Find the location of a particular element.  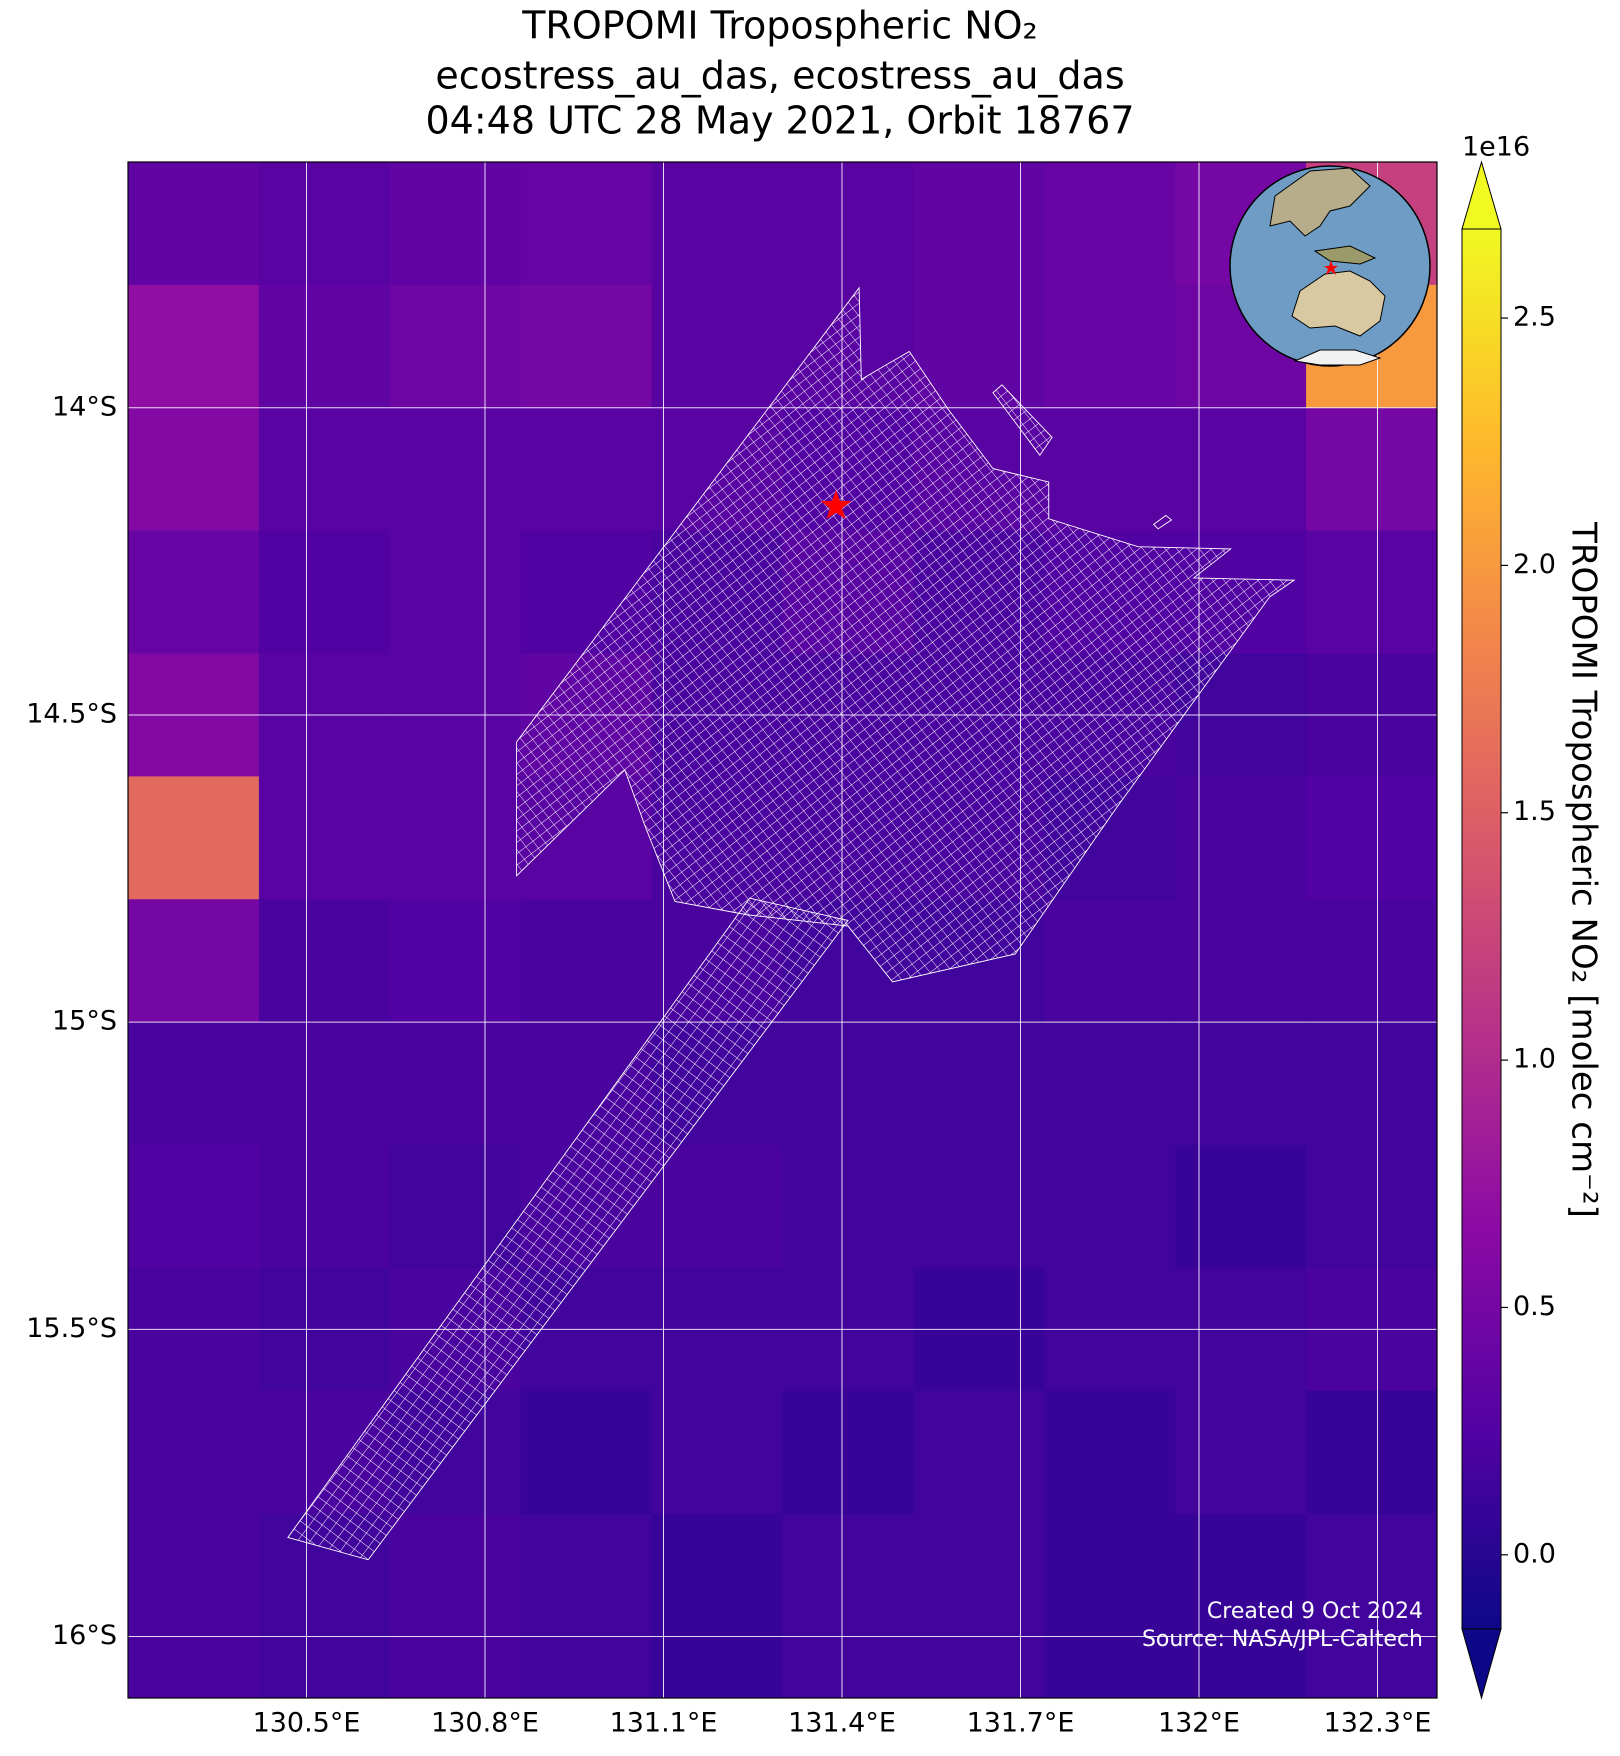

globe-star is located at coordinates (1331, 268).